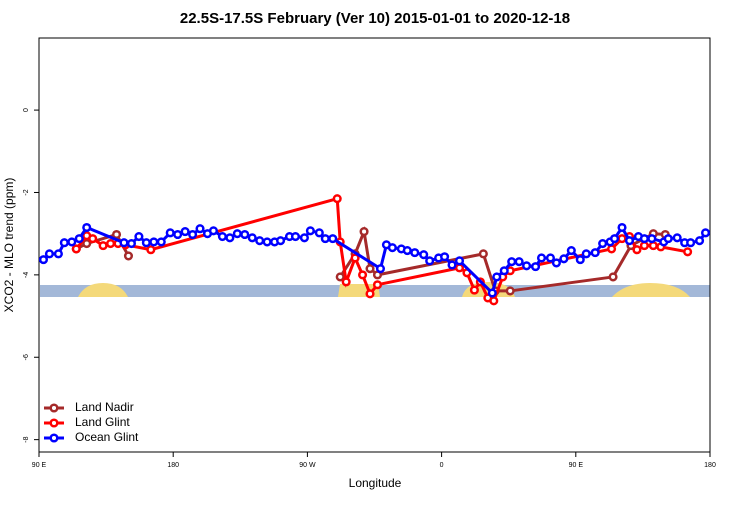  What do you see at coordinates (442, 465) in the screenshot?
I see `x-tick-label: 0` at bounding box center [442, 465].